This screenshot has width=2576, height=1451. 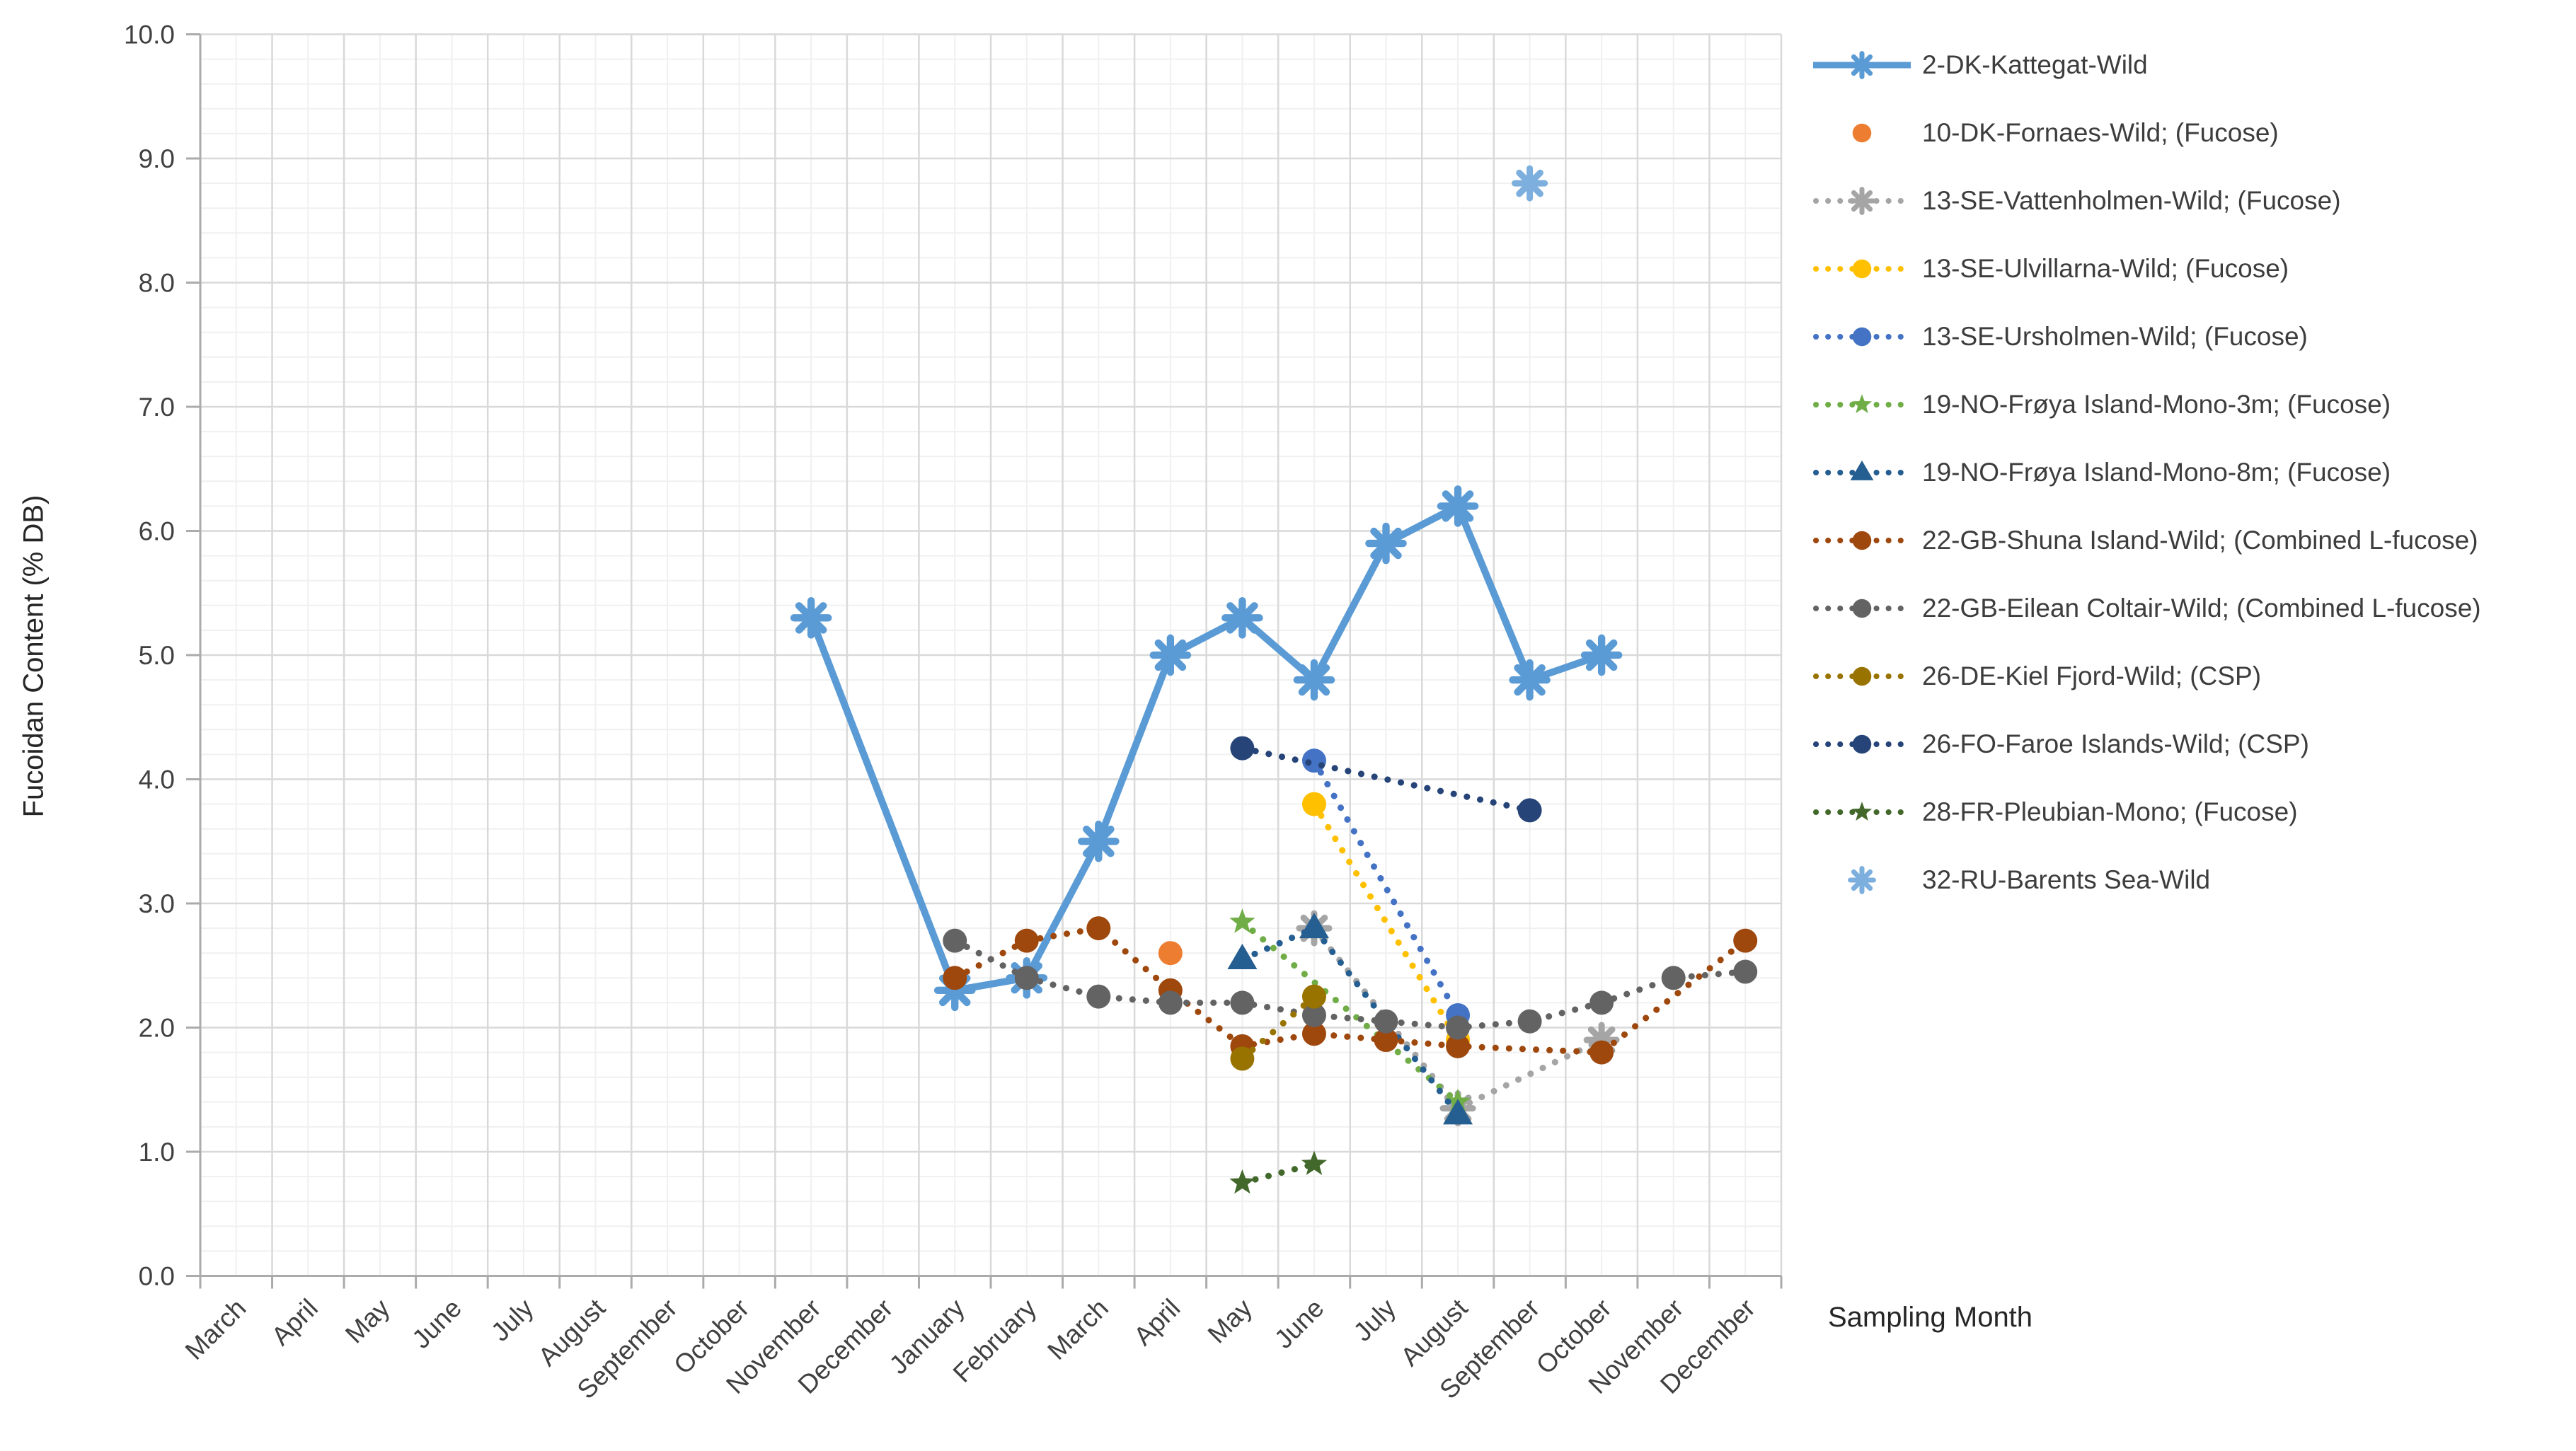 What do you see at coordinates (1862, 133) in the screenshot?
I see `legend-marker-fornaes-icon` at bounding box center [1862, 133].